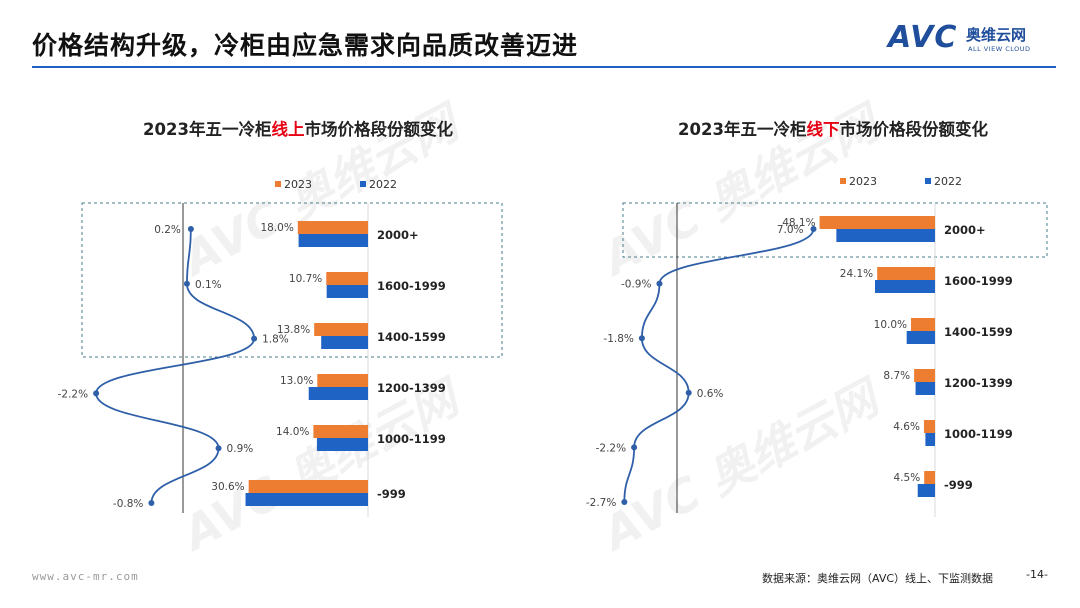  What do you see at coordinates (856, 274) in the screenshot?
I see `bar-value-label: 24.1%` at bounding box center [856, 274].